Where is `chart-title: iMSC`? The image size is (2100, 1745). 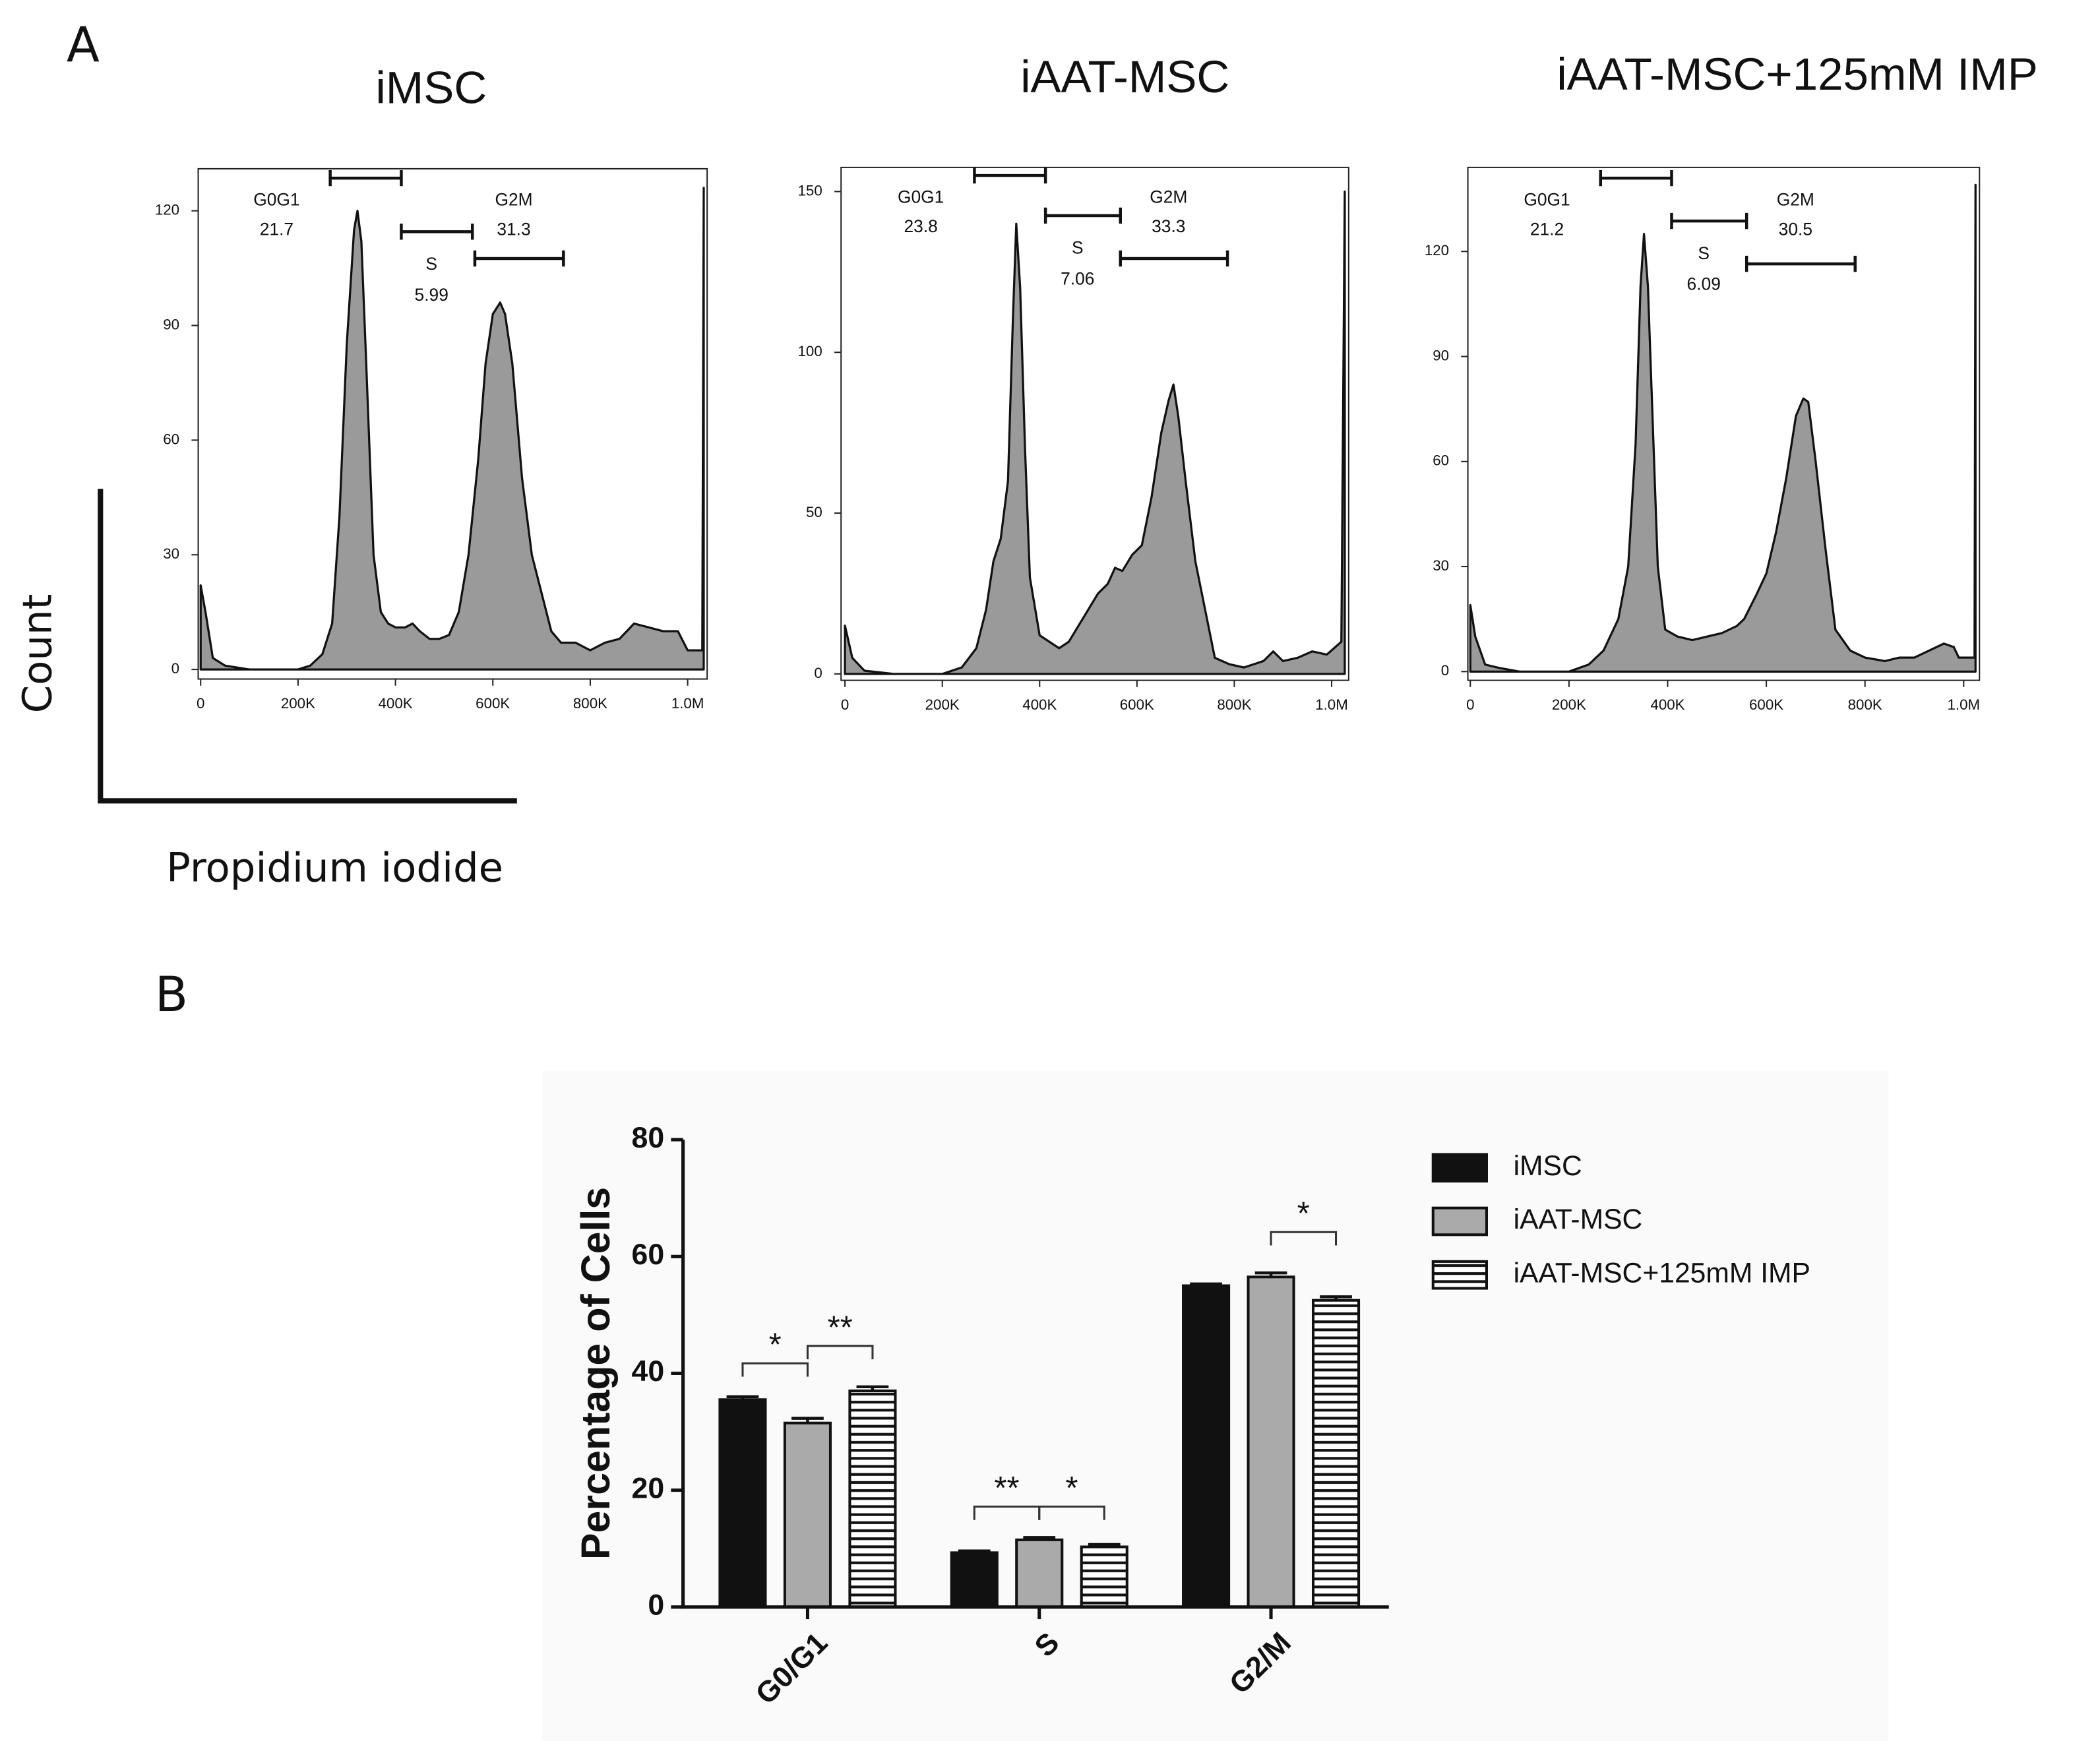
chart-title: iMSC is located at coordinates (431, 87).